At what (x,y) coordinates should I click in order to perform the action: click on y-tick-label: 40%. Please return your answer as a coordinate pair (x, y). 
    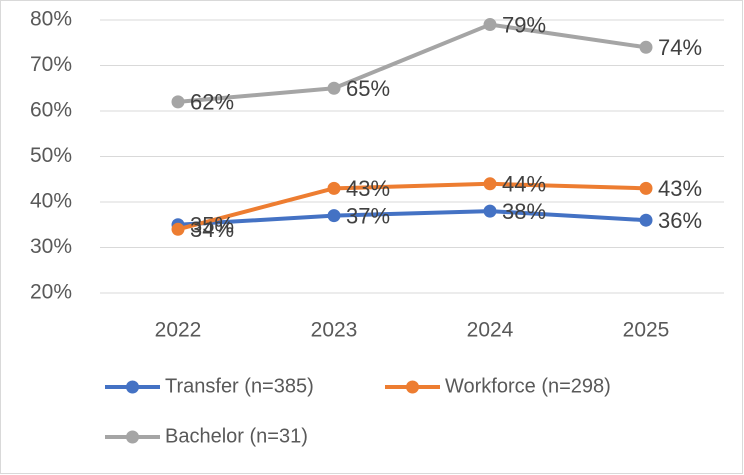
    Looking at the image, I should click on (51, 201).